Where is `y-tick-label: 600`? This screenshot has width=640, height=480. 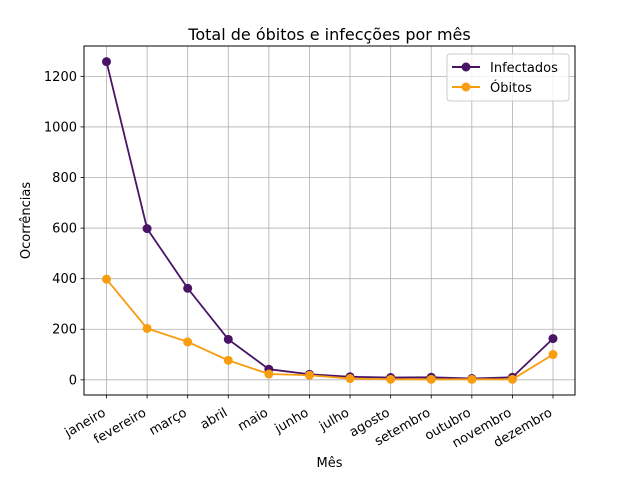 y-tick-label: 600 is located at coordinates (64, 229).